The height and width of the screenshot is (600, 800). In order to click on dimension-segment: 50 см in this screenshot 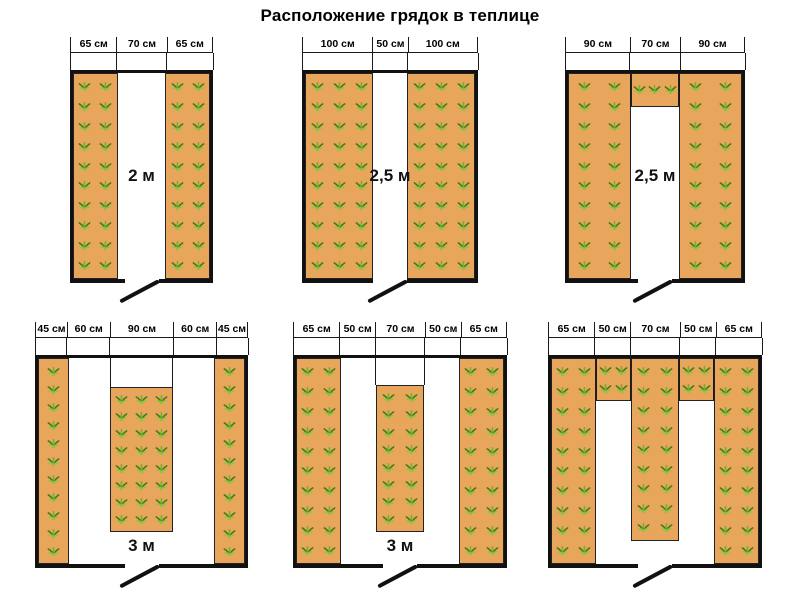, I will do `click(612, 329)`.